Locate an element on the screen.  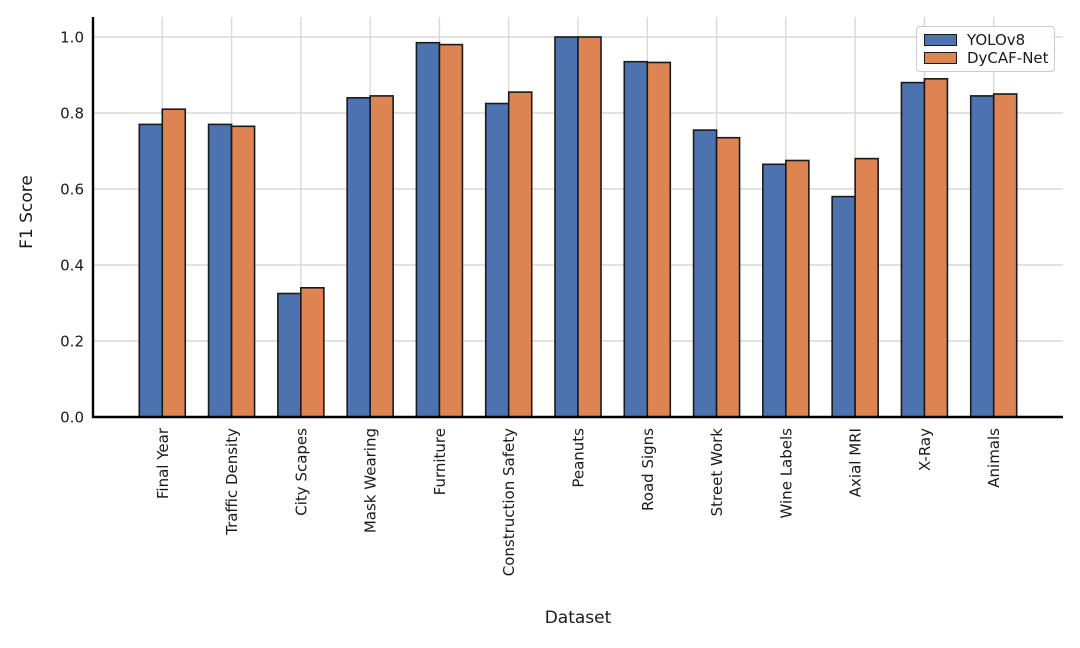
x-axis-label: Dataset is located at coordinates (578, 618).